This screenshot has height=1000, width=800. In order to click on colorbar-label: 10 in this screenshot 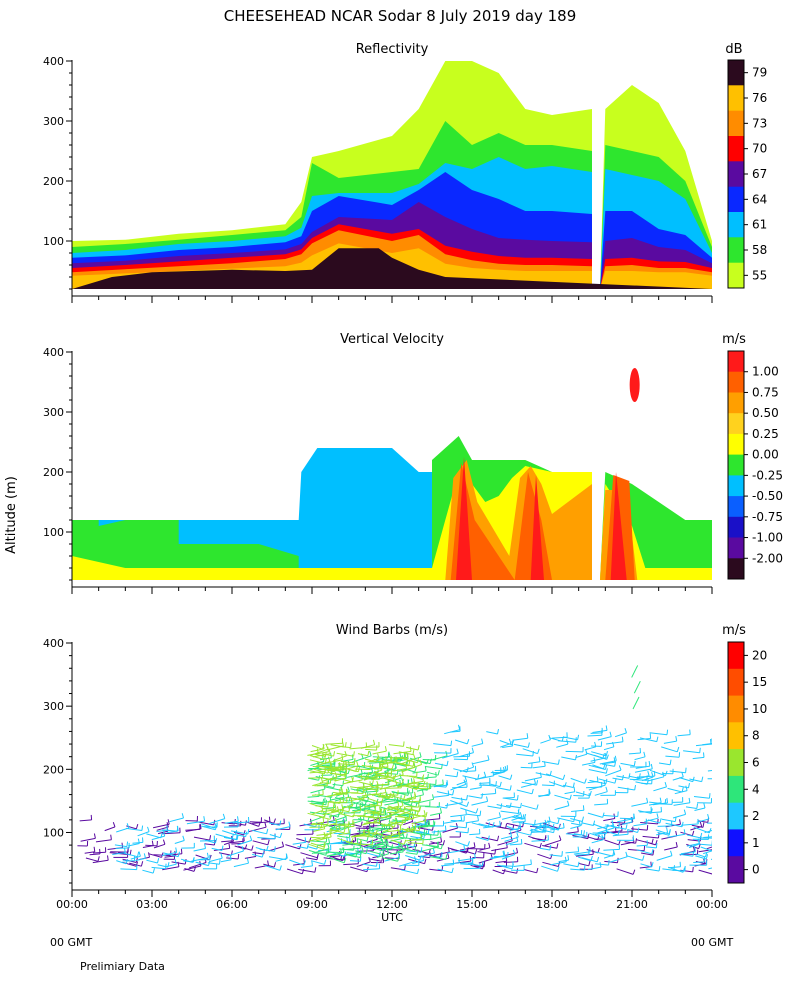, I will do `click(759, 709)`.